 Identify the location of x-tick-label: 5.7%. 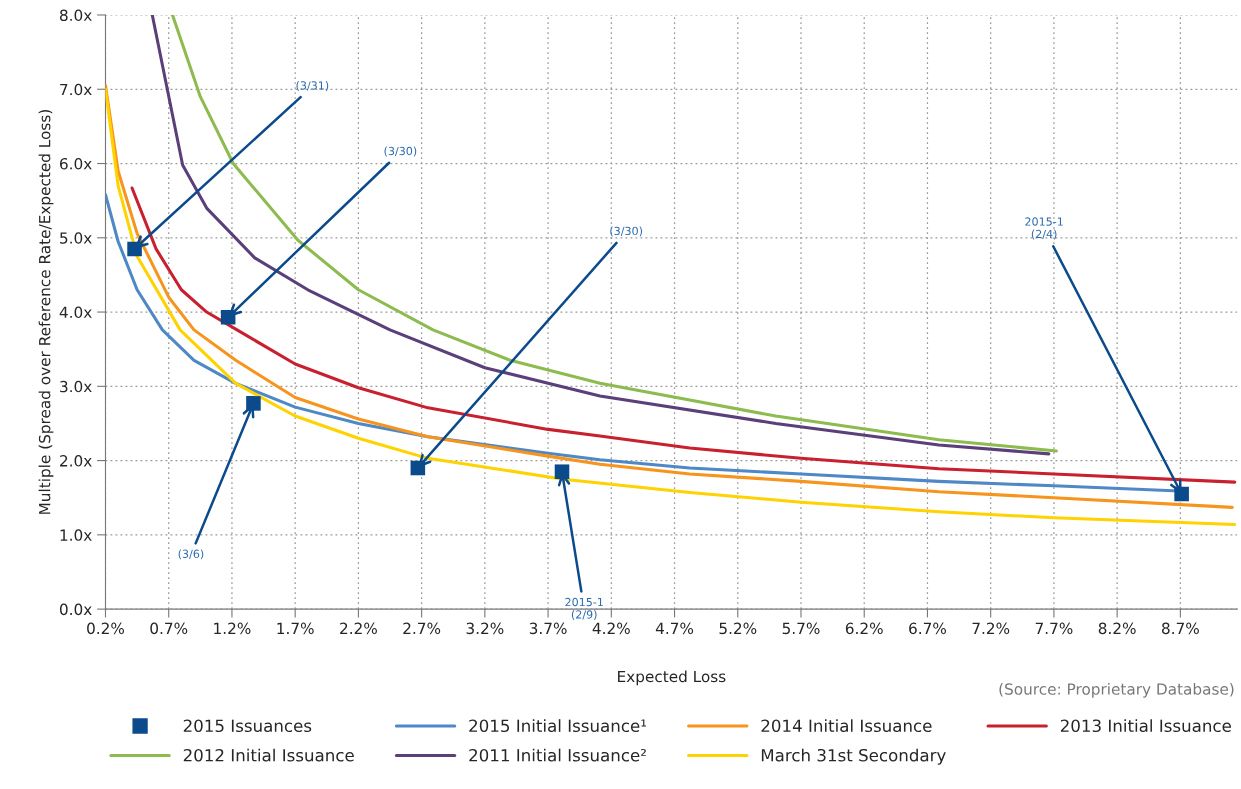
(801, 628).